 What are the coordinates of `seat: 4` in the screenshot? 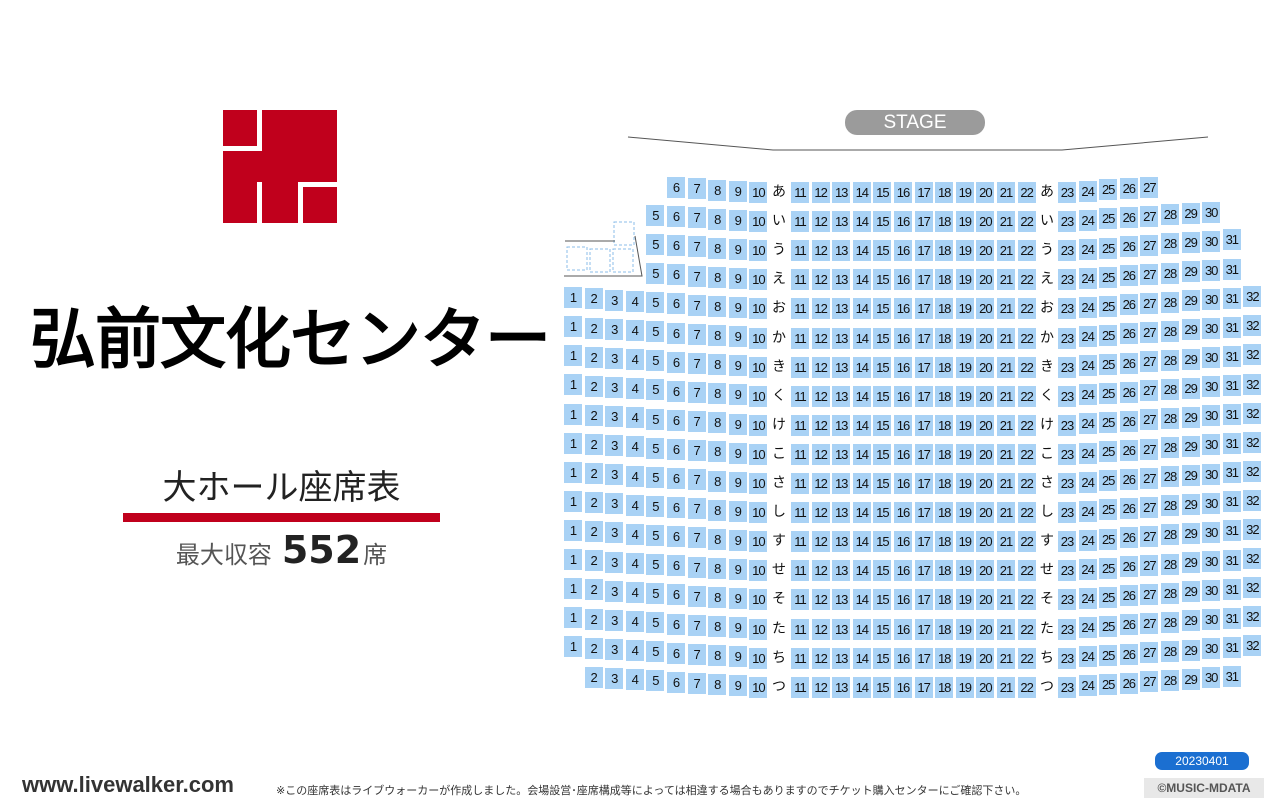 It's located at (634, 563).